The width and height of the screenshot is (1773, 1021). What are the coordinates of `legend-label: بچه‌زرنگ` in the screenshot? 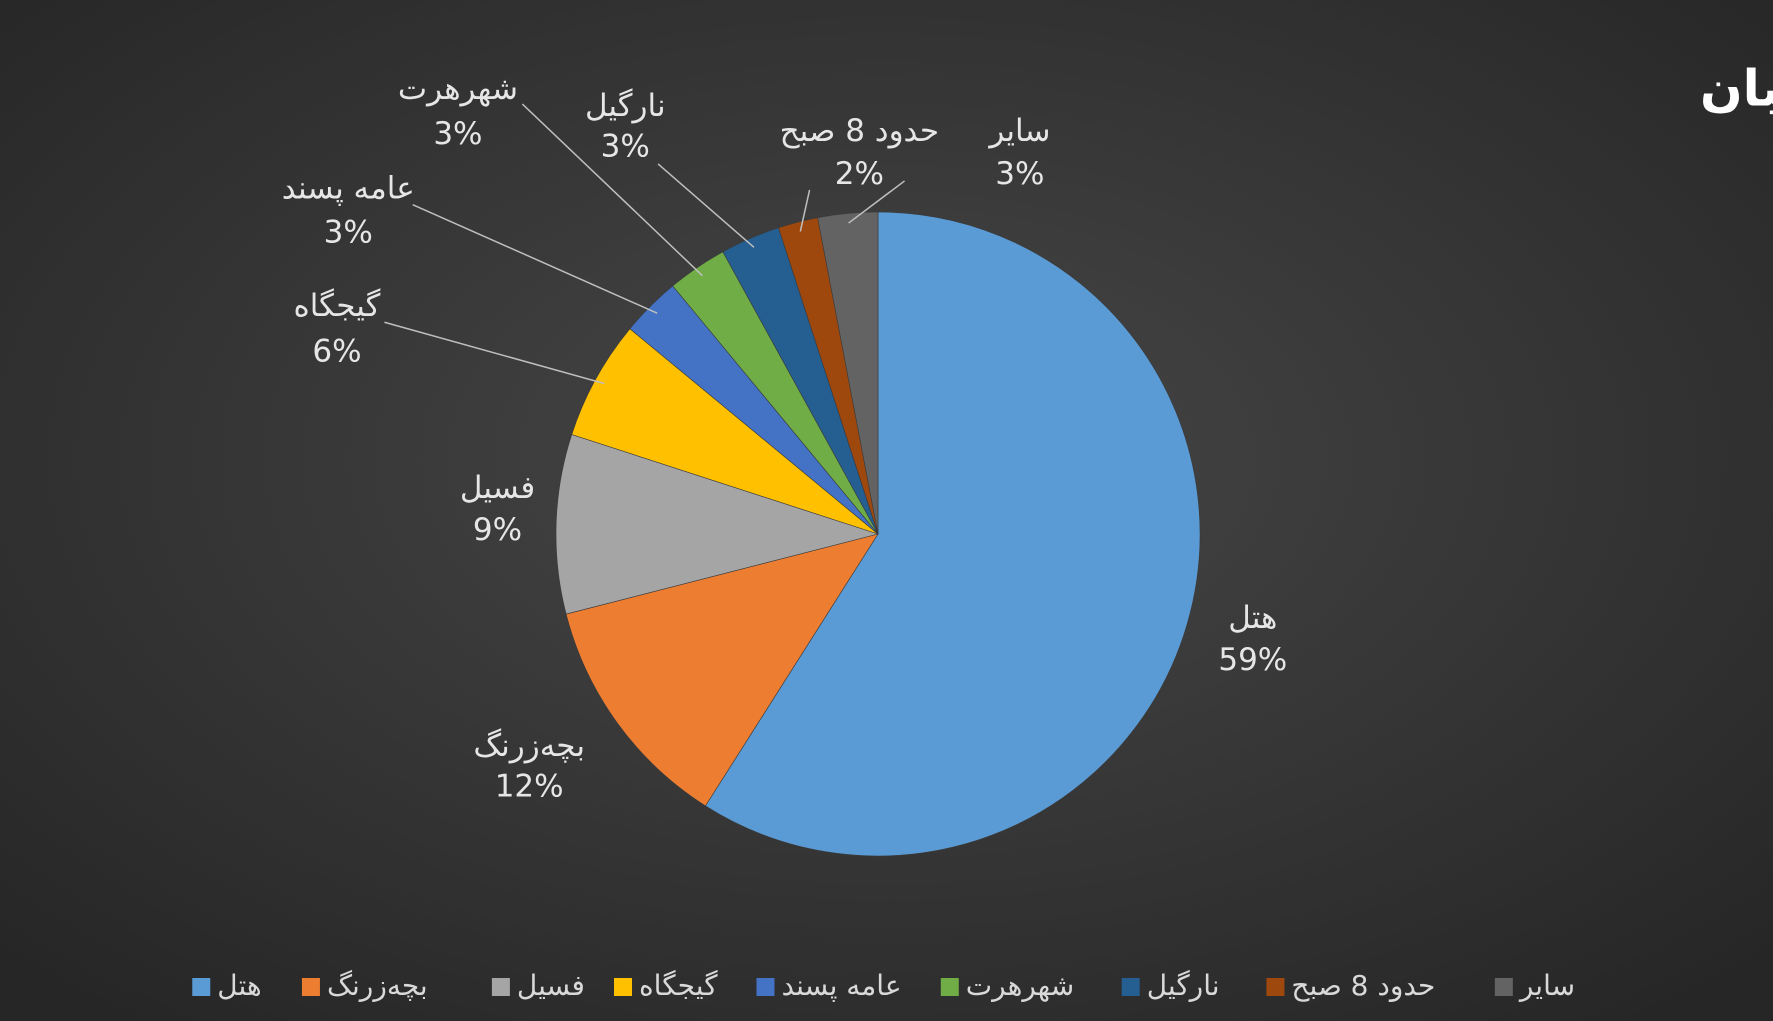 It's located at (377, 985).